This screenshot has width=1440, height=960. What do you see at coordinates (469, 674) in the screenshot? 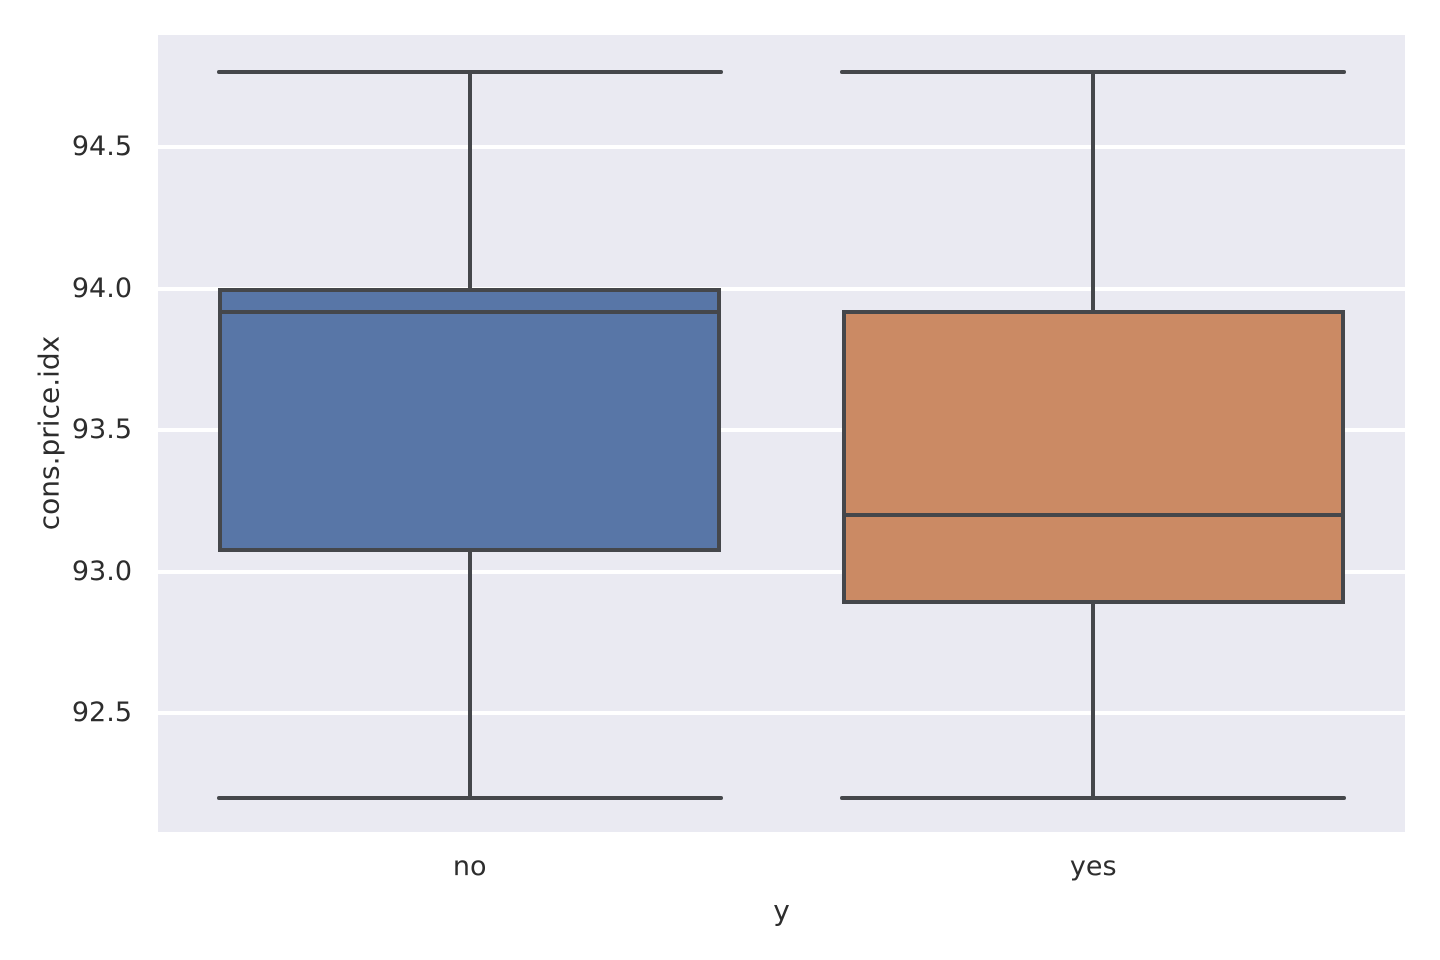
I see `whisker-lower-no` at bounding box center [469, 674].